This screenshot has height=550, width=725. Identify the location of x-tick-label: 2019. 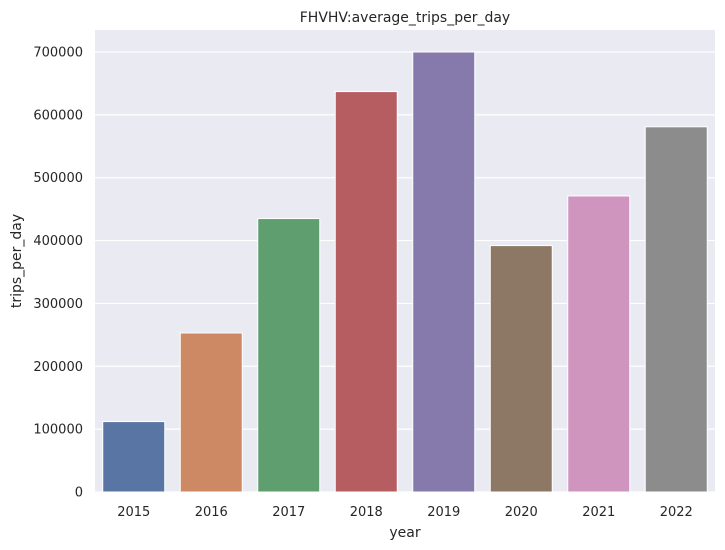
(443, 512).